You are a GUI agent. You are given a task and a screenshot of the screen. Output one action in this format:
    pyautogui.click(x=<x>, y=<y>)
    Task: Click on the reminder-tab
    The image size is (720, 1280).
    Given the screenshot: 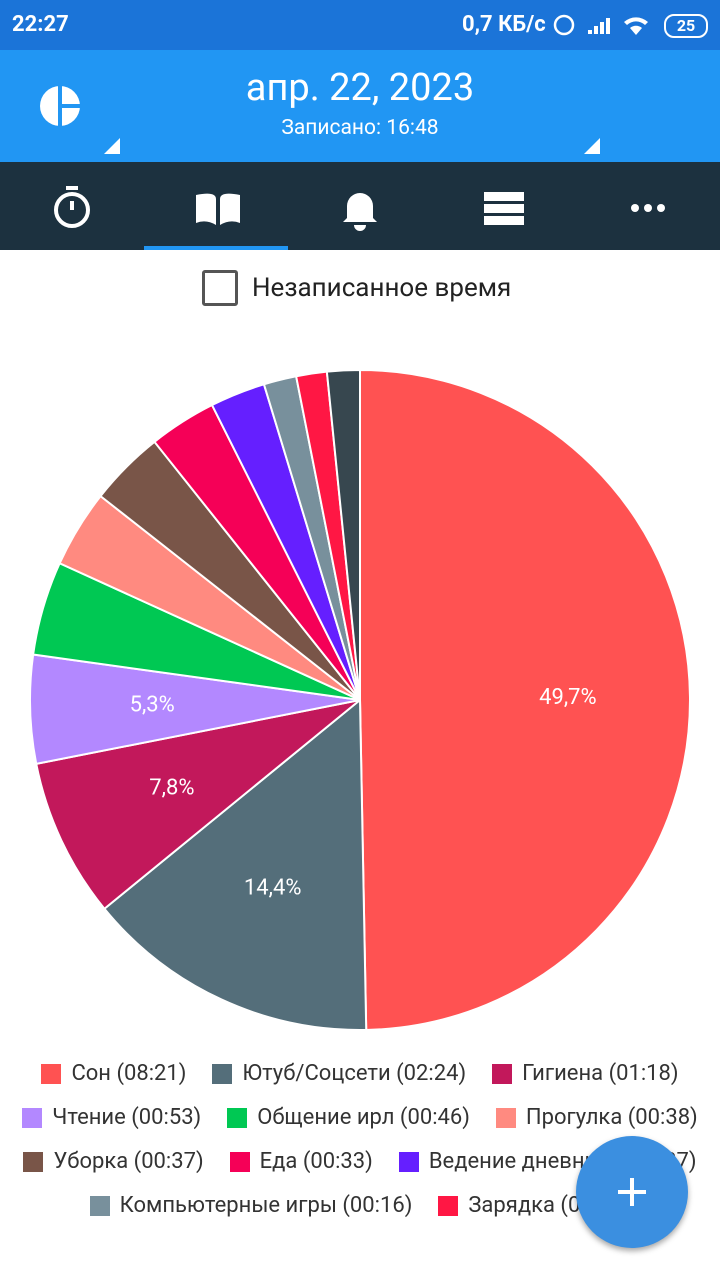 What is the action you would take?
    pyautogui.click(x=360, y=212)
    